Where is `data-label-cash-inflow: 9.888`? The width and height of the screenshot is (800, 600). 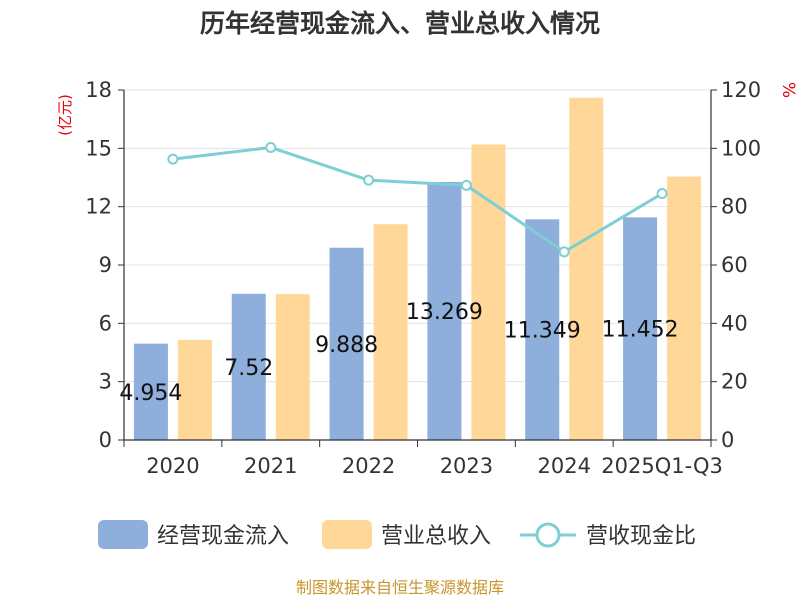 data-label-cash-inflow: 9.888 is located at coordinates (346, 345).